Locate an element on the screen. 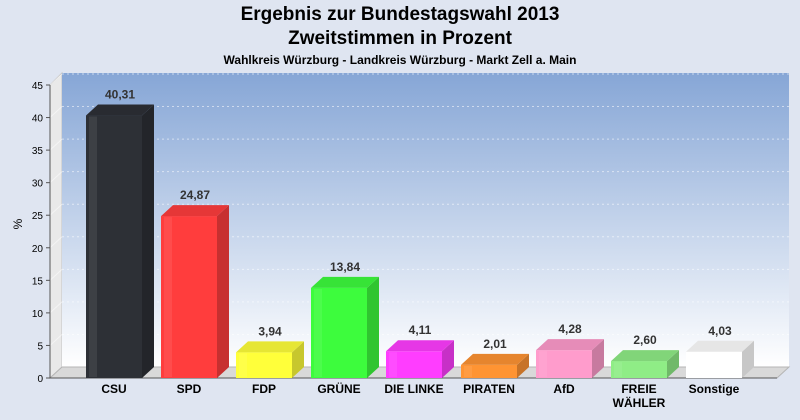  bar-value-label: 40,31 is located at coordinates (120, 95).